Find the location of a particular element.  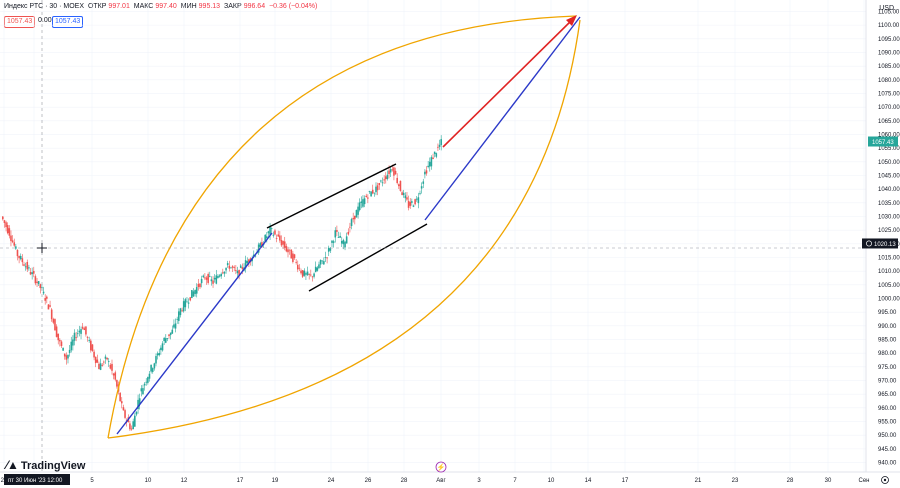

time-tick-label: 17 is located at coordinates (240, 481).